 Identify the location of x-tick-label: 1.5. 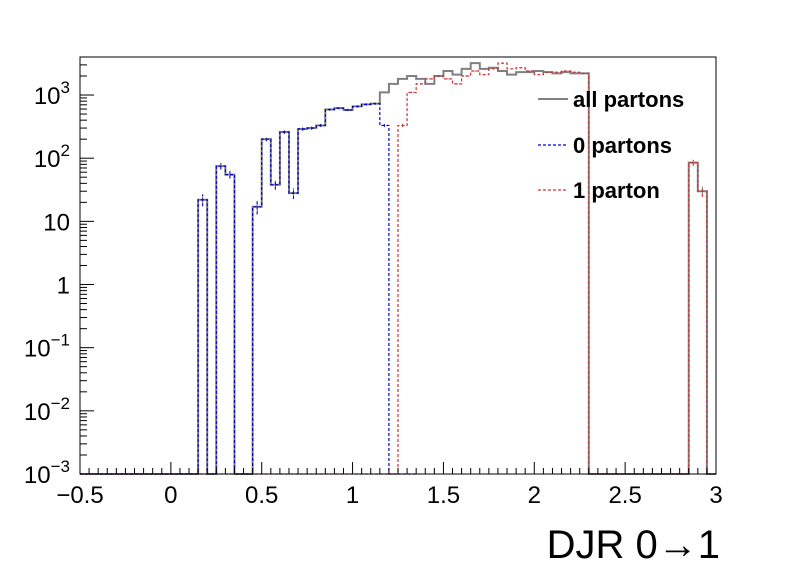
(443, 495).